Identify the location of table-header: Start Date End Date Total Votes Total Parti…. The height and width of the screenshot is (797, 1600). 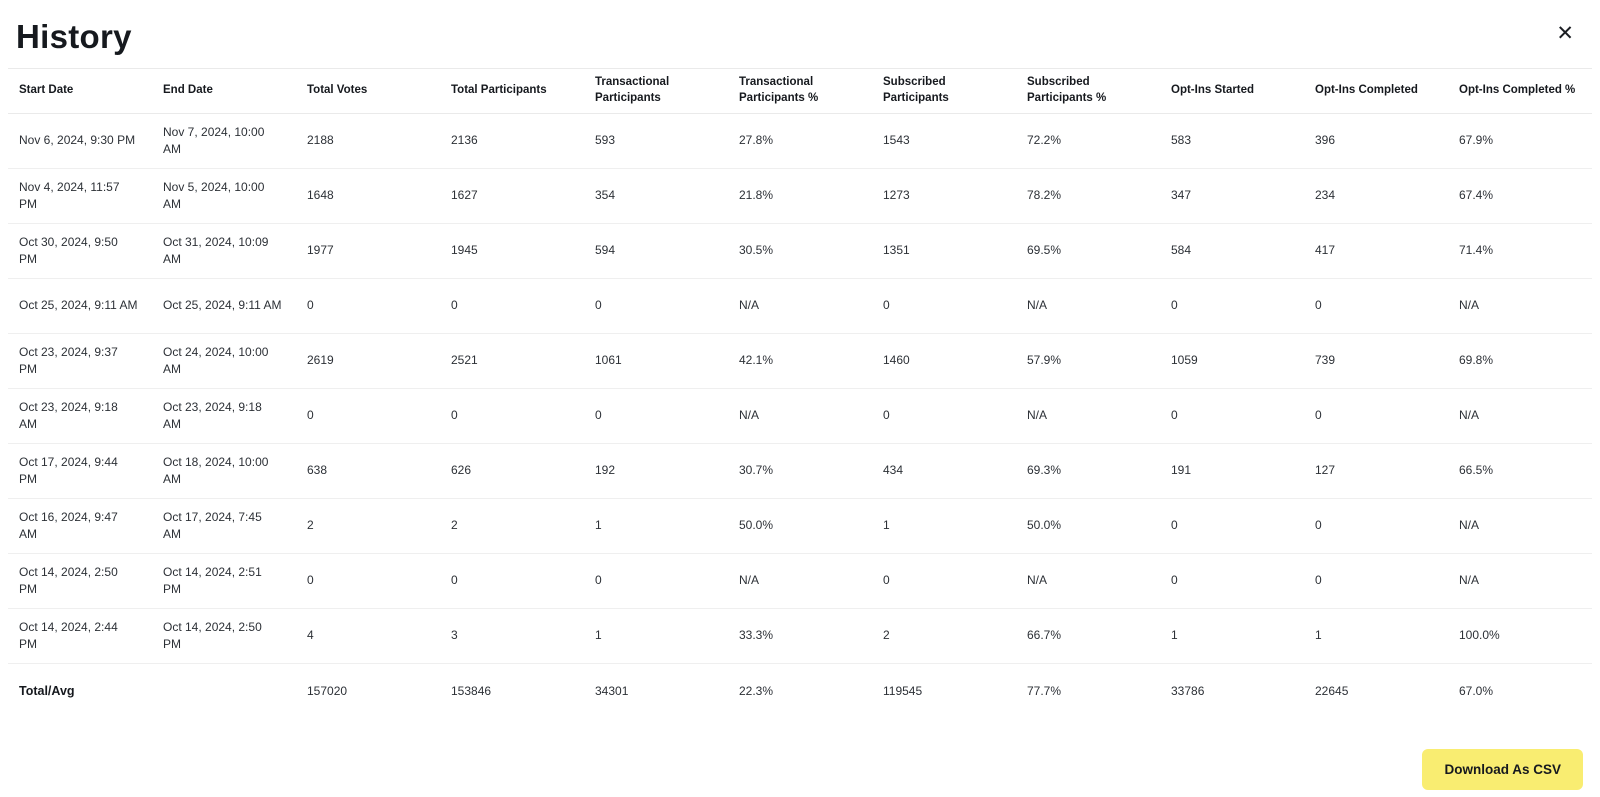
(800, 91).